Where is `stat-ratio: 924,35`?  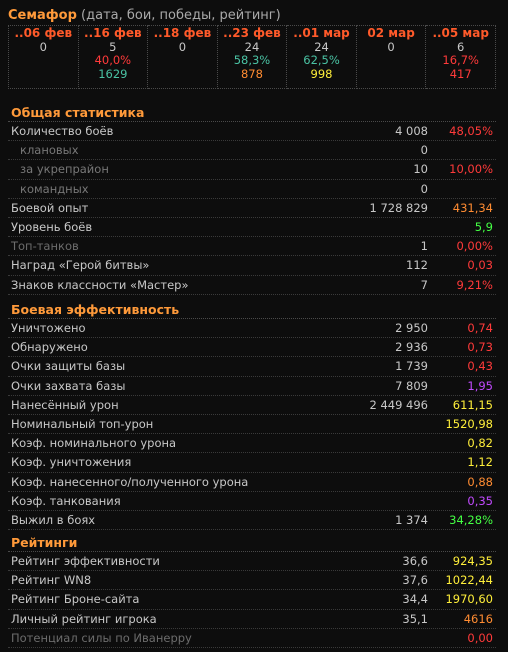 stat-ratio: 924,35 is located at coordinates (472, 561).